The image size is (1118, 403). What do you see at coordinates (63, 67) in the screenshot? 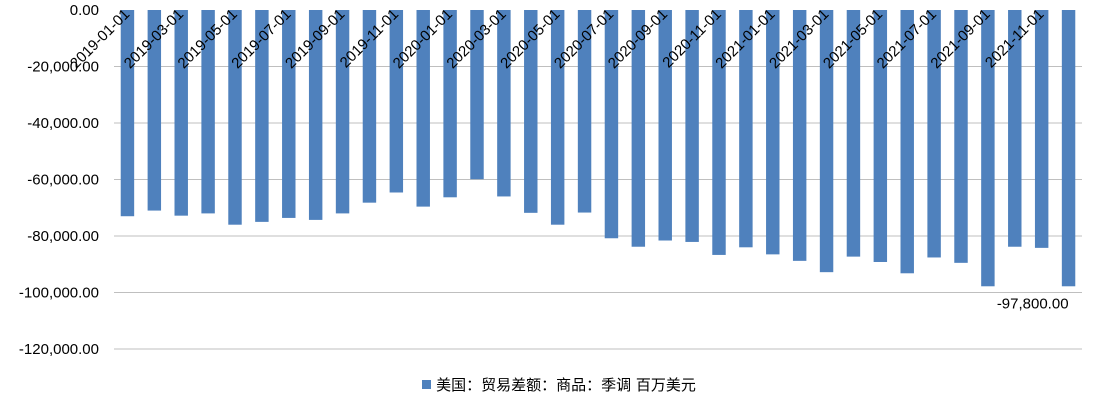
I see `y-tick-label: -20,000.00` at bounding box center [63, 67].